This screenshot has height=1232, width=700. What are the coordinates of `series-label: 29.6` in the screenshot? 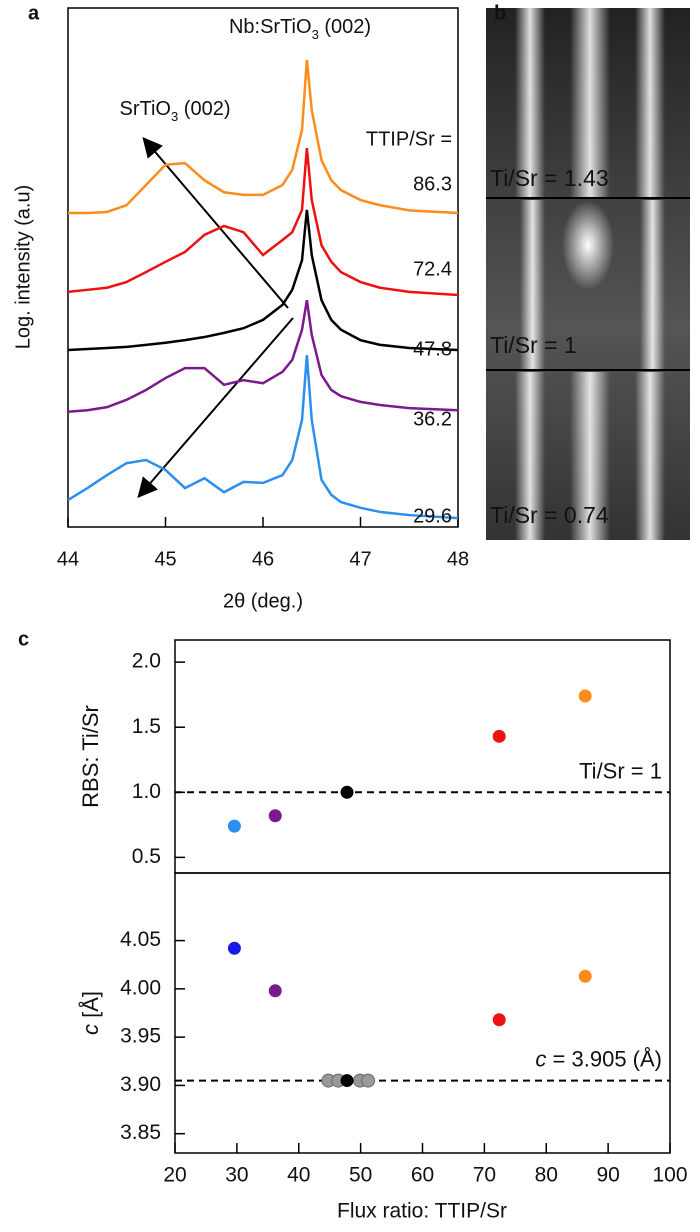 It's located at (432, 516).